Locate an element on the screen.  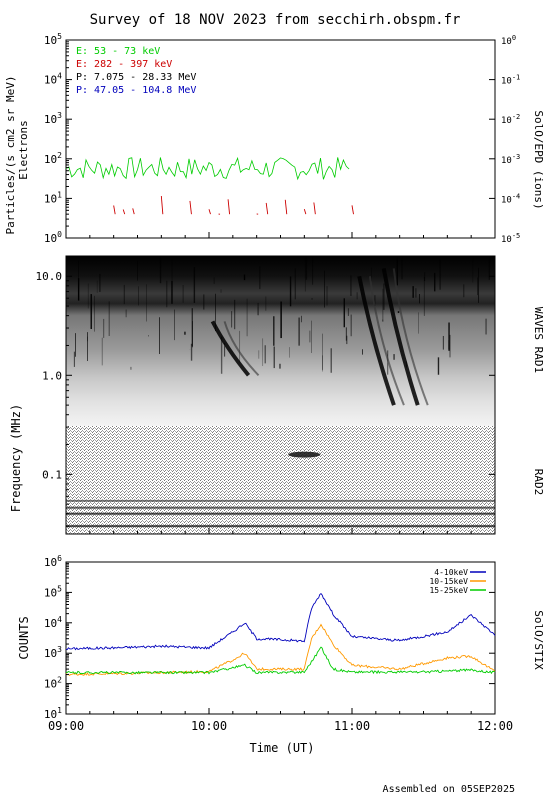
stix-y-tick-label: 10² is located at coordinates (53, 683).